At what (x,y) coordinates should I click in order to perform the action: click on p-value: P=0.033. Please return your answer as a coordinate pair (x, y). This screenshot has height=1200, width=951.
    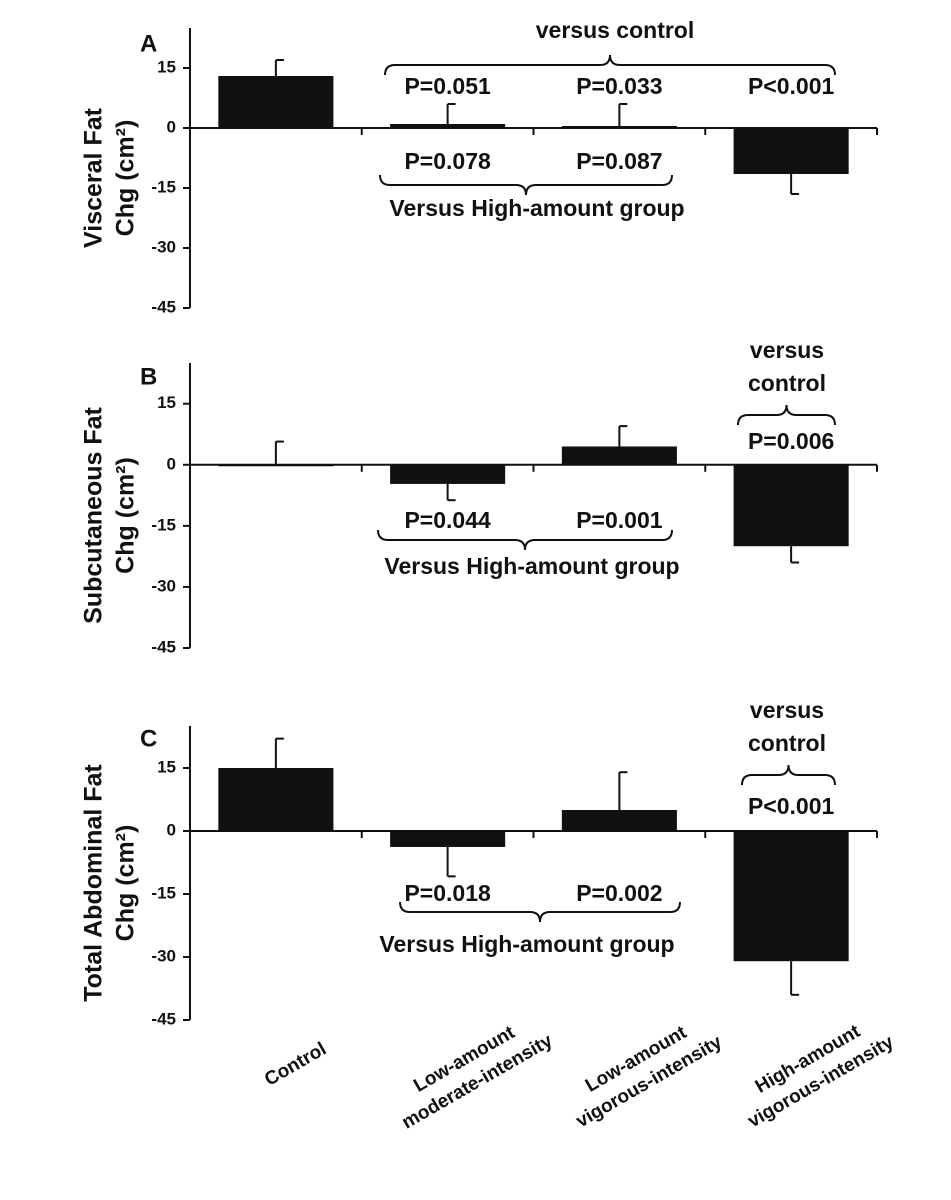
    Looking at the image, I should click on (619, 86).